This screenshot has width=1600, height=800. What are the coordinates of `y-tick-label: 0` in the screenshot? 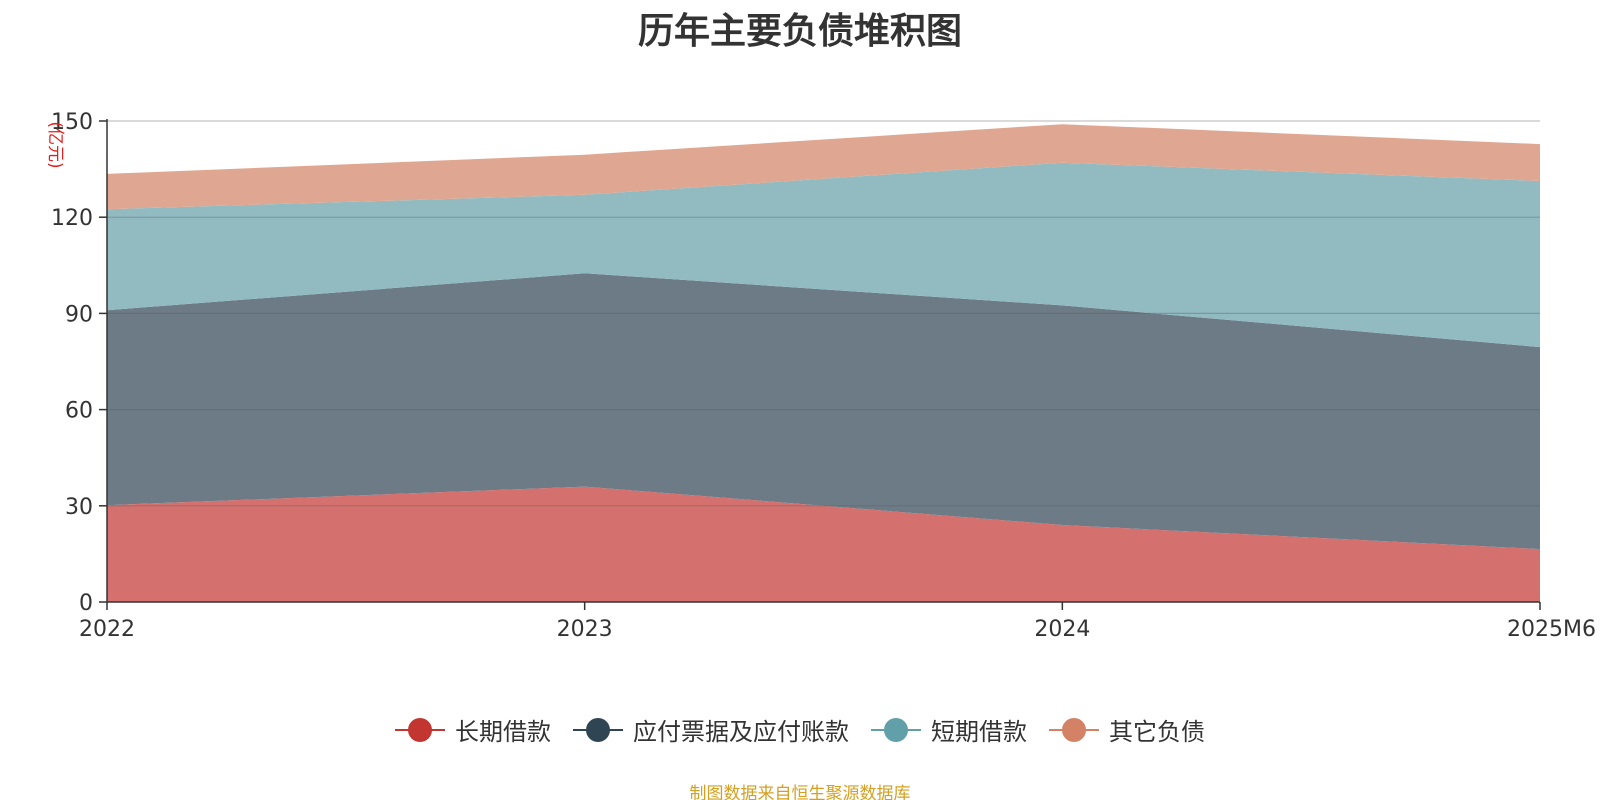 It's located at (86, 603).